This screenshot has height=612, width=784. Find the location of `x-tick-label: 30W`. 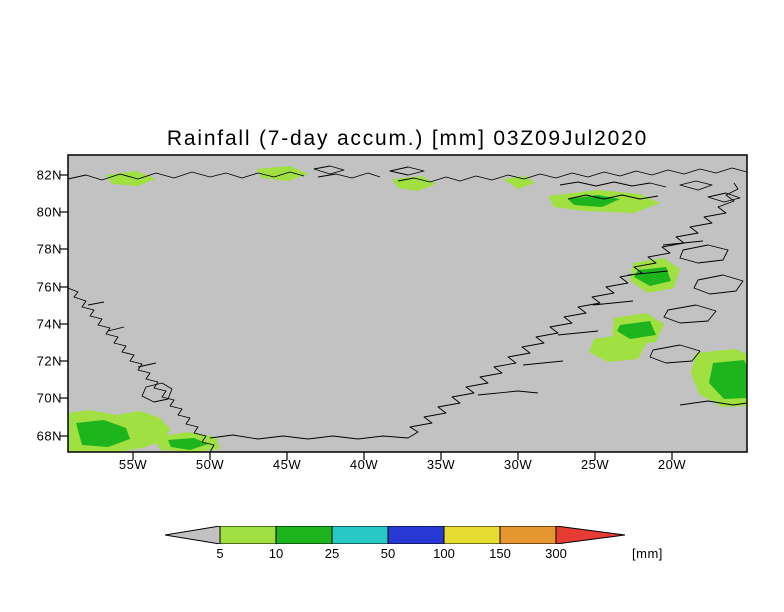

x-tick-label: 30W is located at coordinates (518, 464).